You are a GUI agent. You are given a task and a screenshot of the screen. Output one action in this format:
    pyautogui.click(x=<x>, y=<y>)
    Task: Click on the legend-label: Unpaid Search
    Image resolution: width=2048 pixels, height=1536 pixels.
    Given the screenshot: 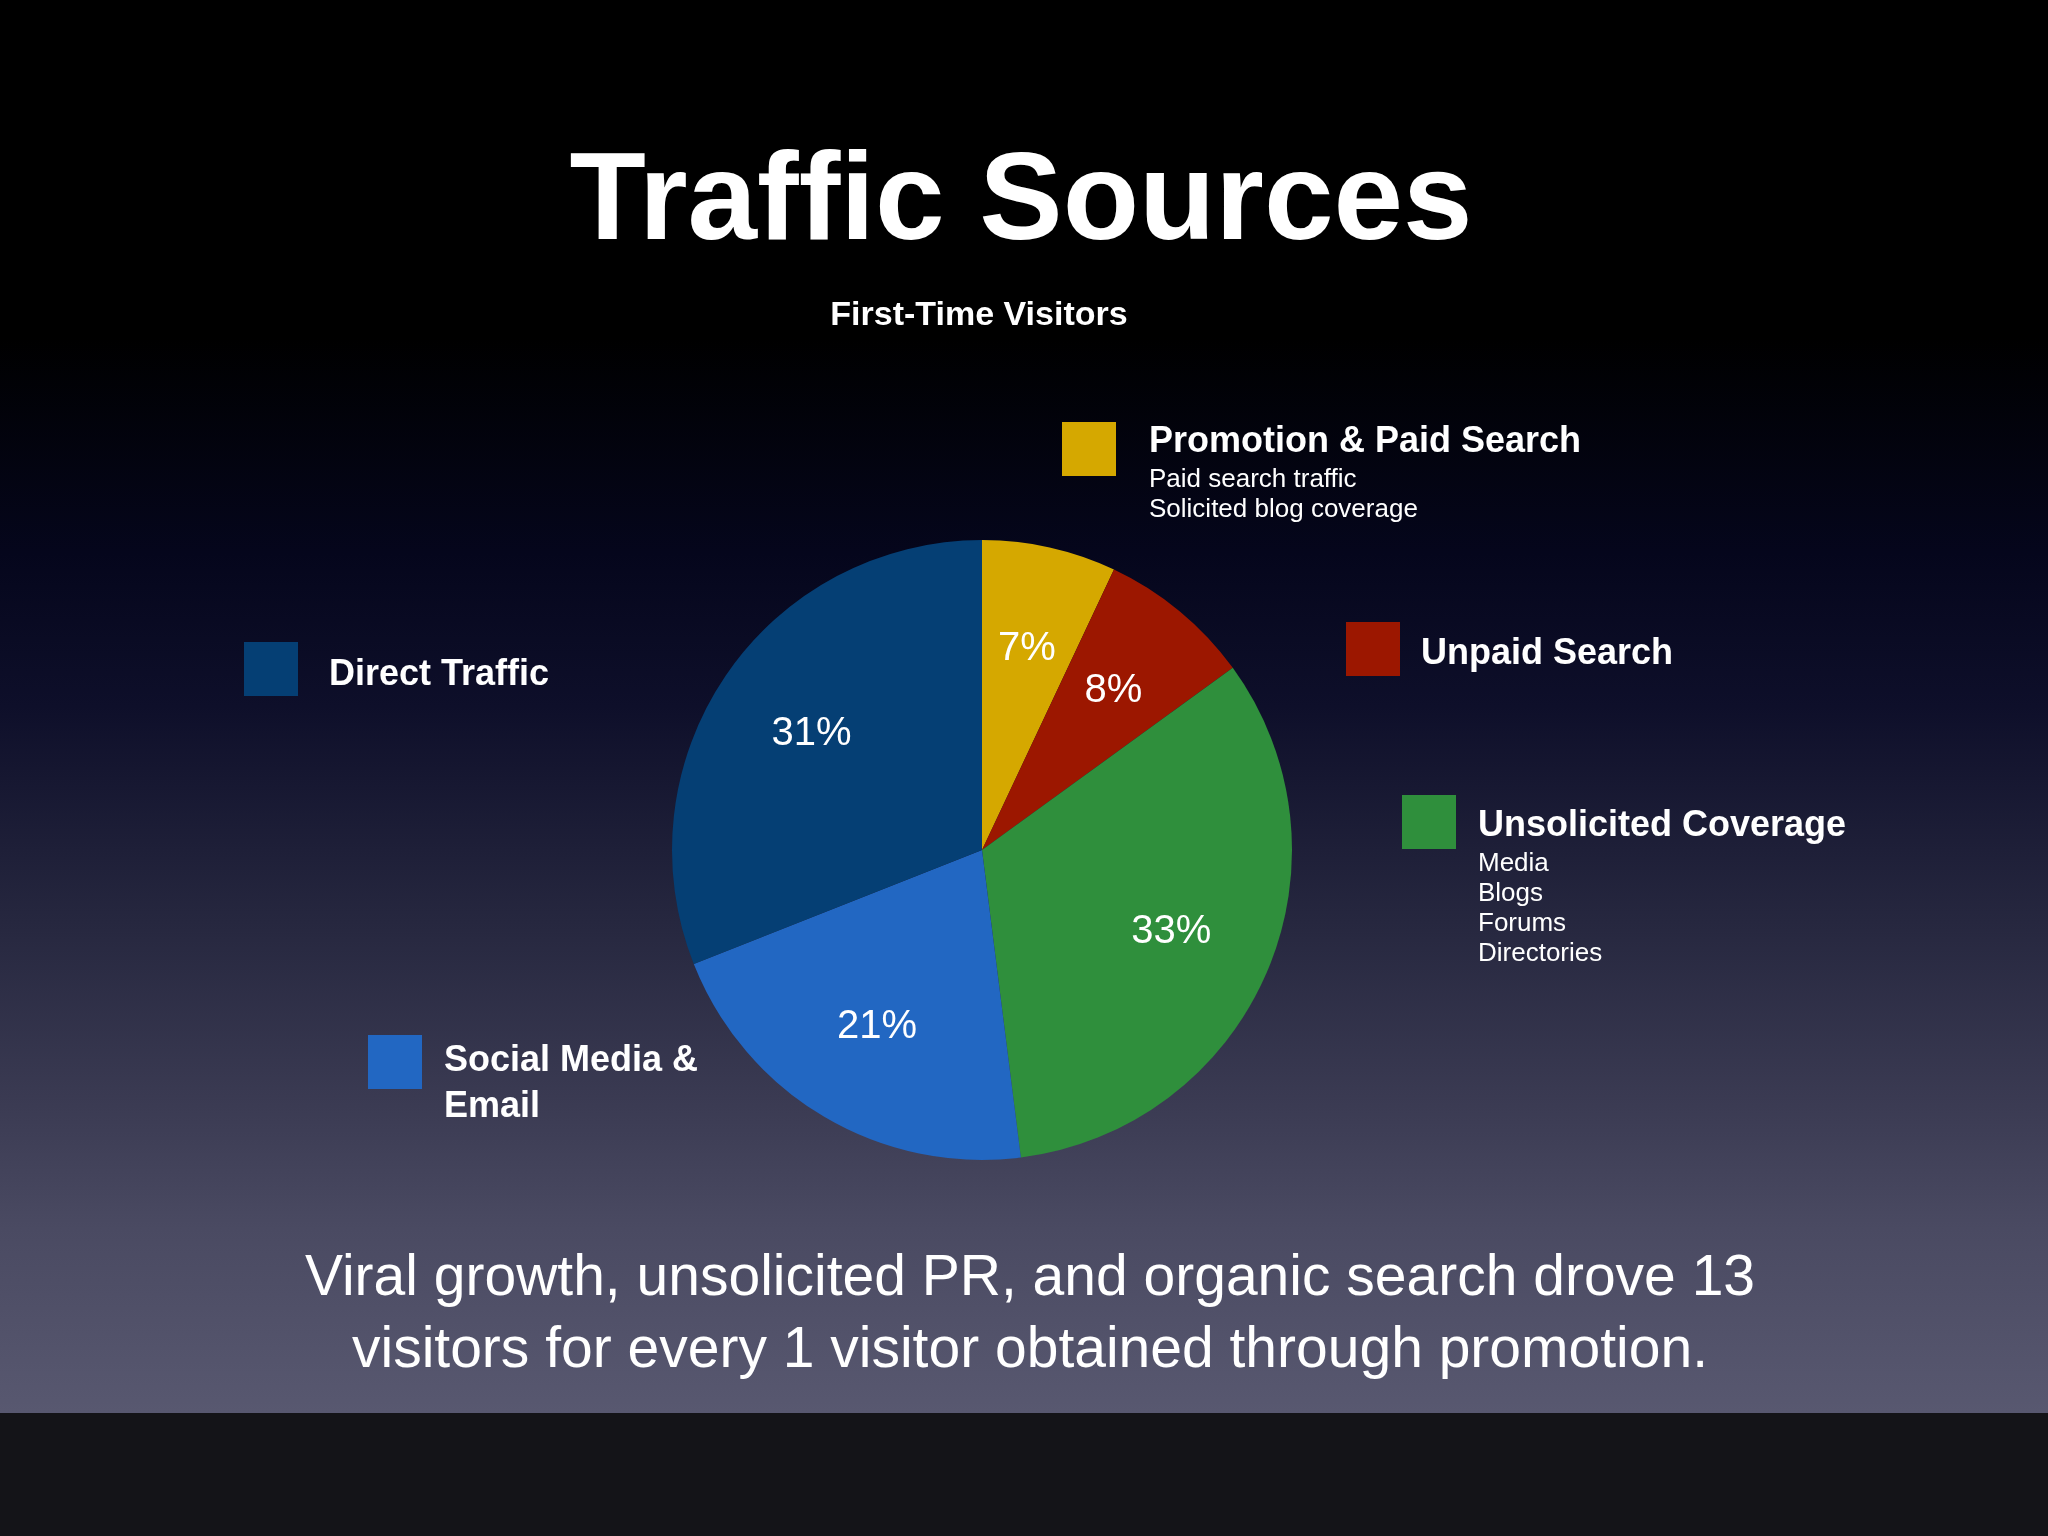 What is the action you would take?
    pyautogui.click(x=1547, y=652)
    